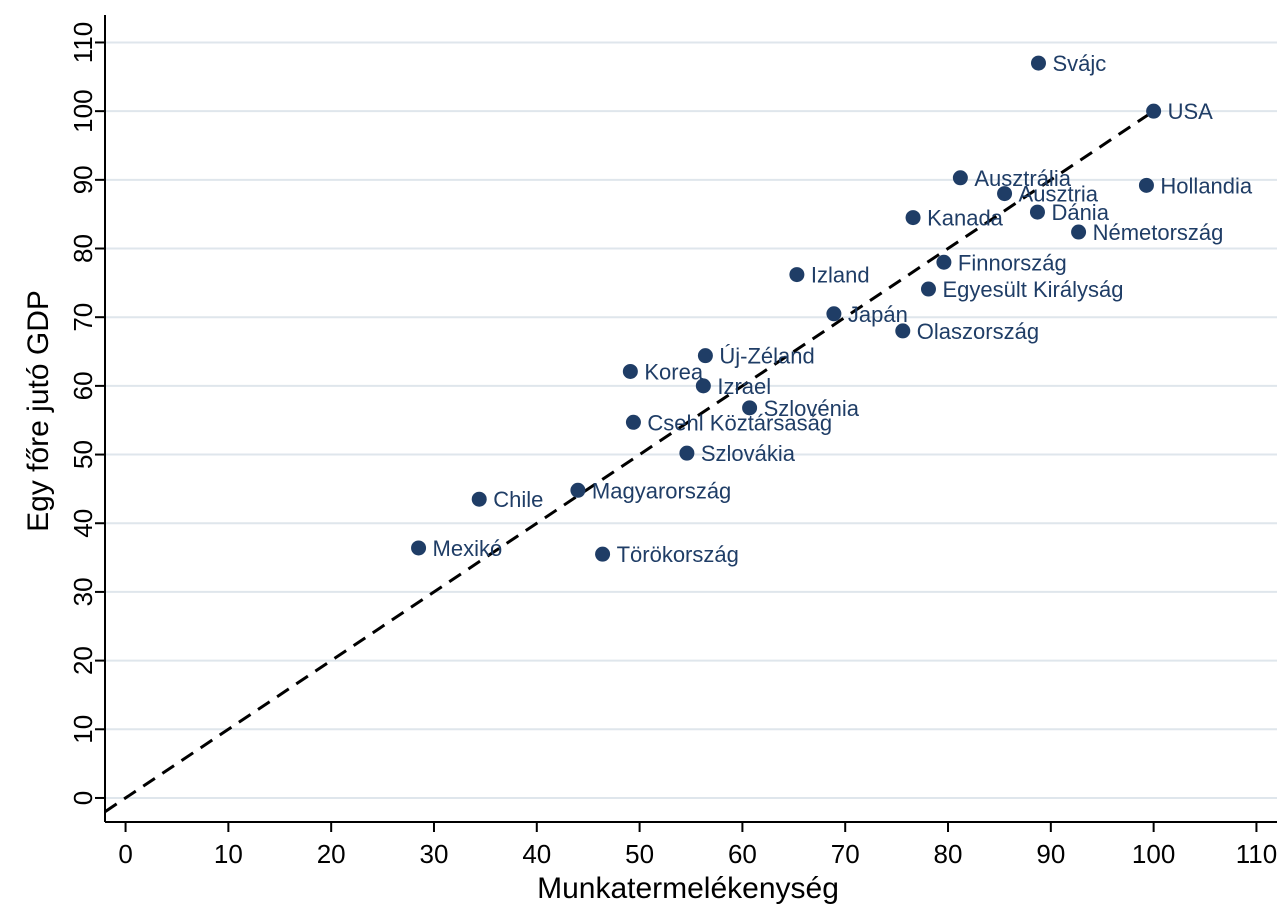 The height and width of the screenshot is (908, 1287). I want to click on y-tick-label: 50, so click(83, 454).